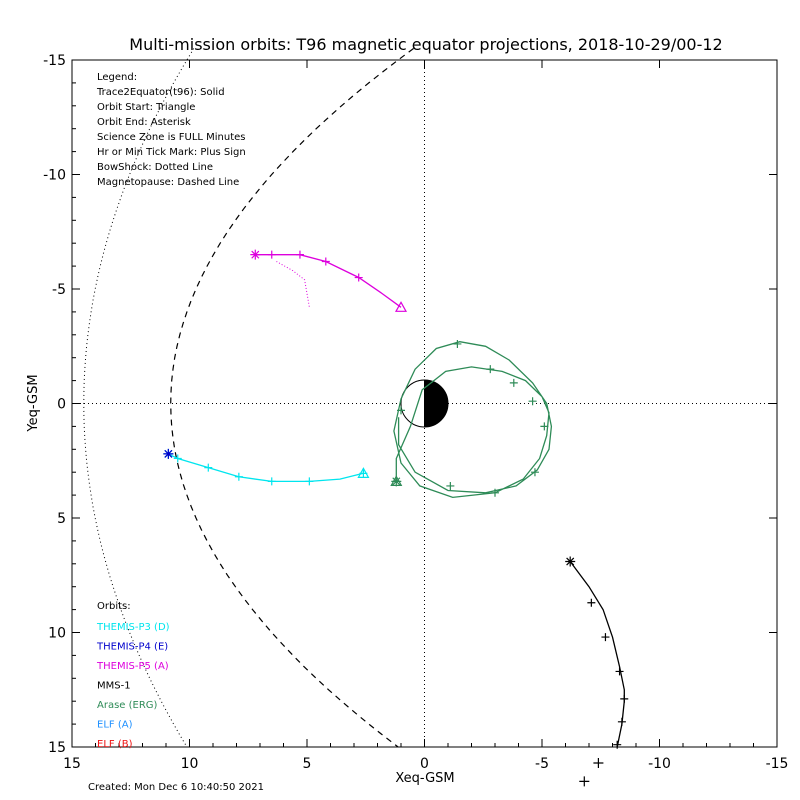 The width and height of the screenshot is (800, 800). Describe the element at coordinates (176, 787) in the screenshot. I see `created-timestamp: Created: Mon Dec 6 10:40:50 2021` at that location.